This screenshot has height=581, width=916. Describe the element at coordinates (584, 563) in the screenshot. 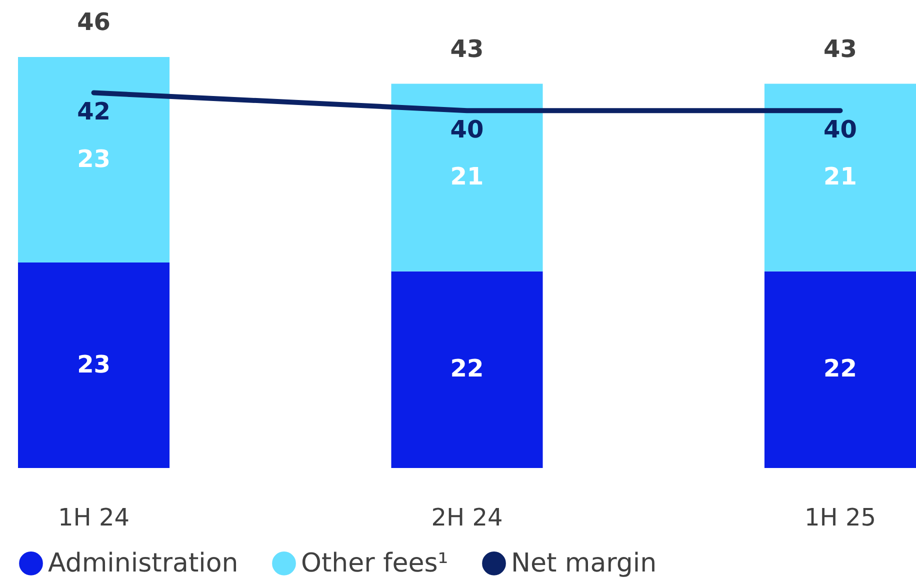

I see `legend-label: Net margin` at that location.